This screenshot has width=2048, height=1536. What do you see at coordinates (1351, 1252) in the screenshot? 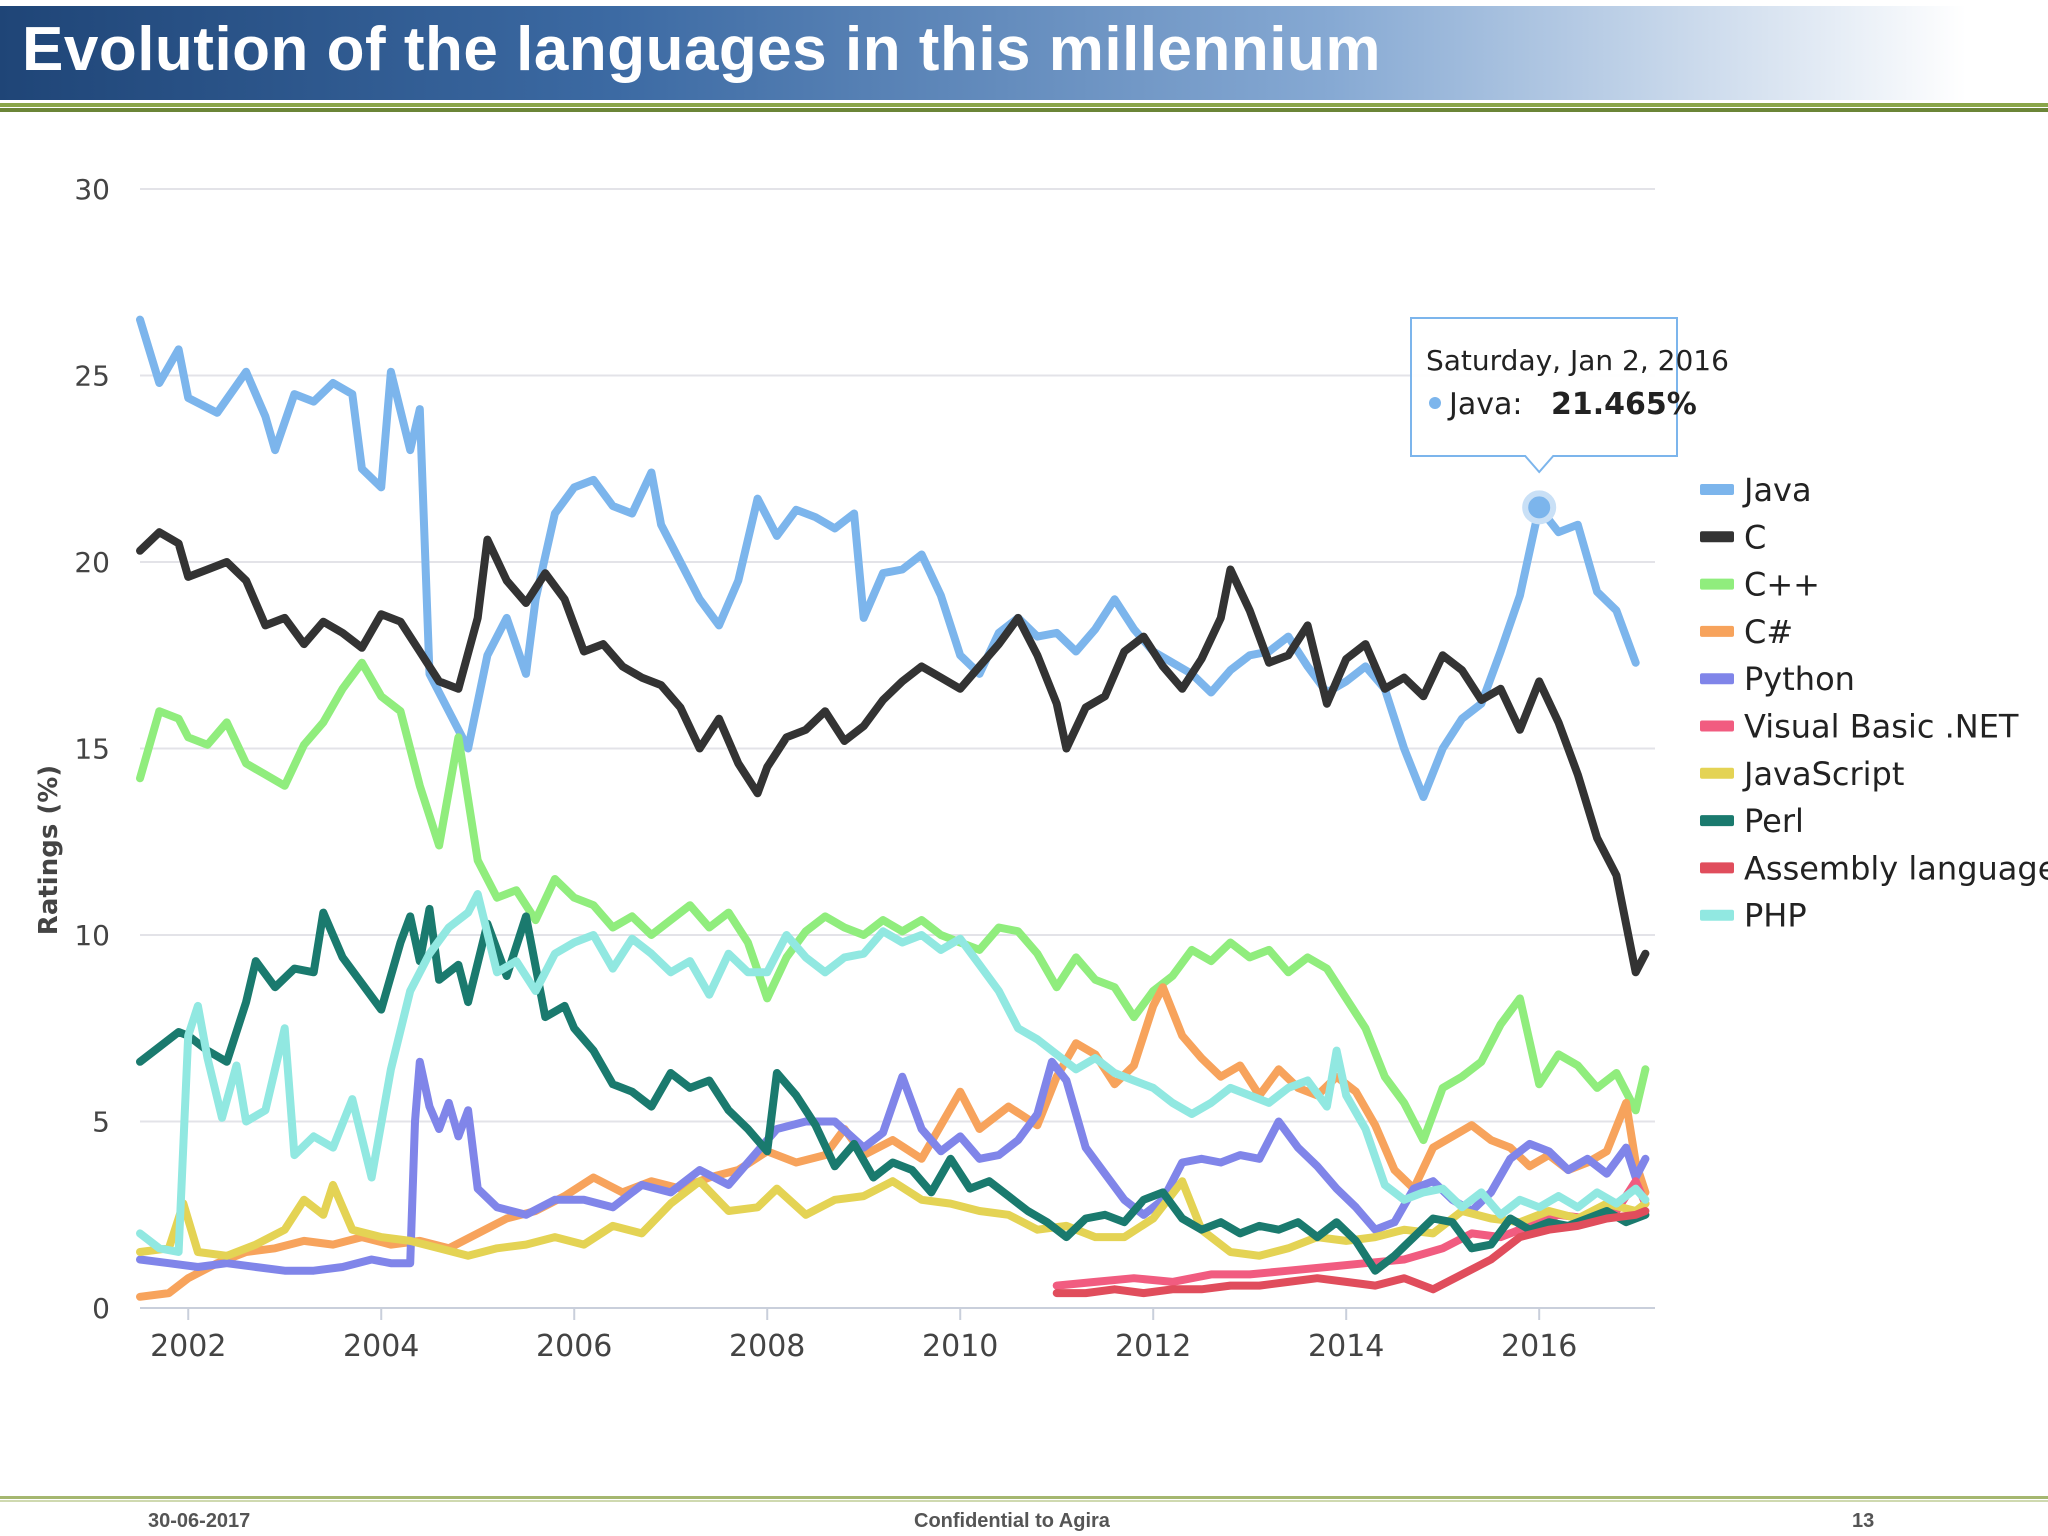
I see `series-line-assembly-language` at bounding box center [1351, 1252].